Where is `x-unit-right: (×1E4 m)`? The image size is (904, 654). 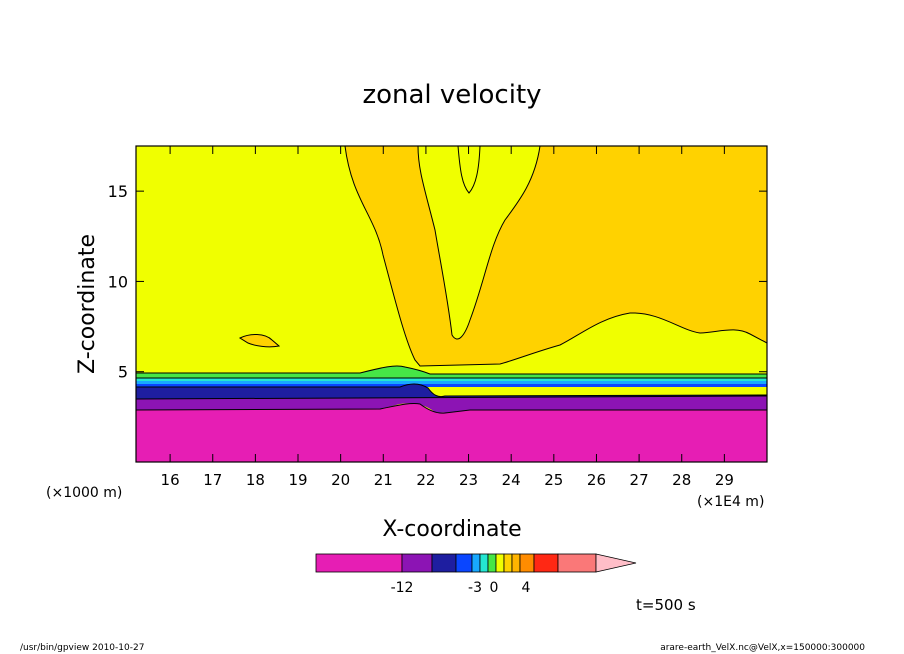
x-unit-right: (×1E4 m) is located at coordinates (730, 502).